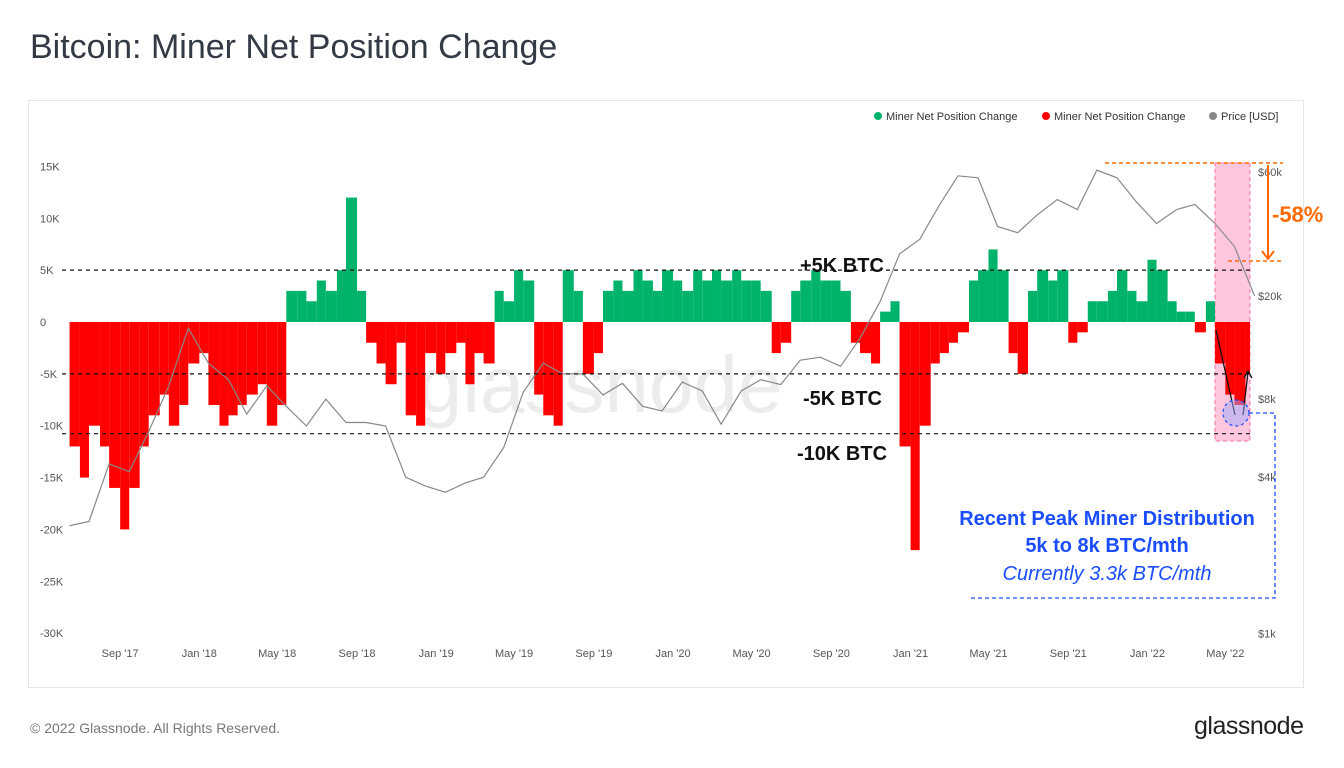 The image size is (1344, 768). What do you see at coordinates (52, 427) in the screenshot?
I see `y-tick-label: -10K` at bounding box center [52, 427].